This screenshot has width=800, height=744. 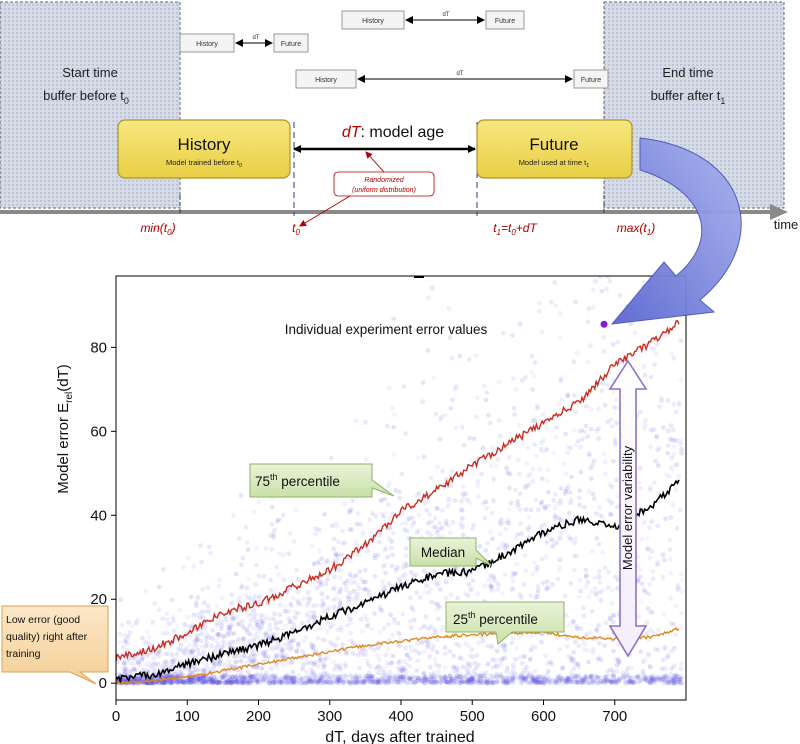 What do you see at coordinates (329, 716) in the screenshot?
I see `x-tick-label: 300` at bounding box center [329, 716].